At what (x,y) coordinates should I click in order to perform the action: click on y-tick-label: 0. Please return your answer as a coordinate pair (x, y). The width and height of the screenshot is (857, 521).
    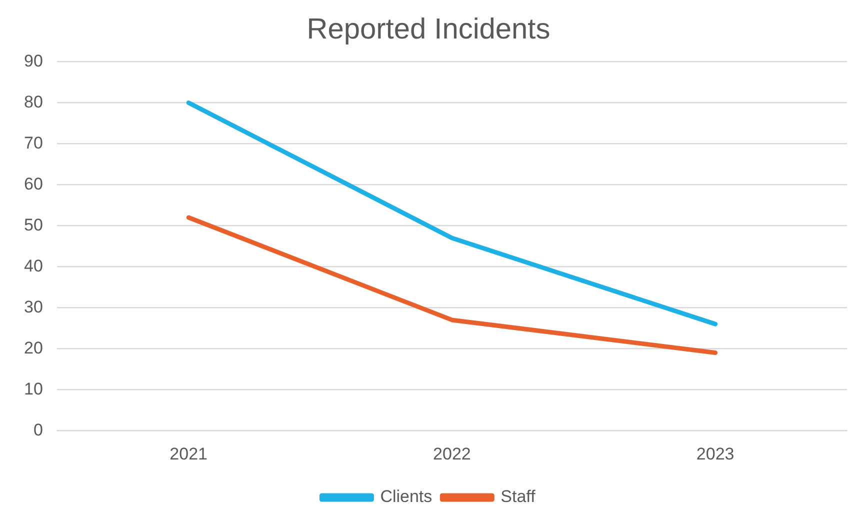
    Looking at the image, I should click on (38, 430).